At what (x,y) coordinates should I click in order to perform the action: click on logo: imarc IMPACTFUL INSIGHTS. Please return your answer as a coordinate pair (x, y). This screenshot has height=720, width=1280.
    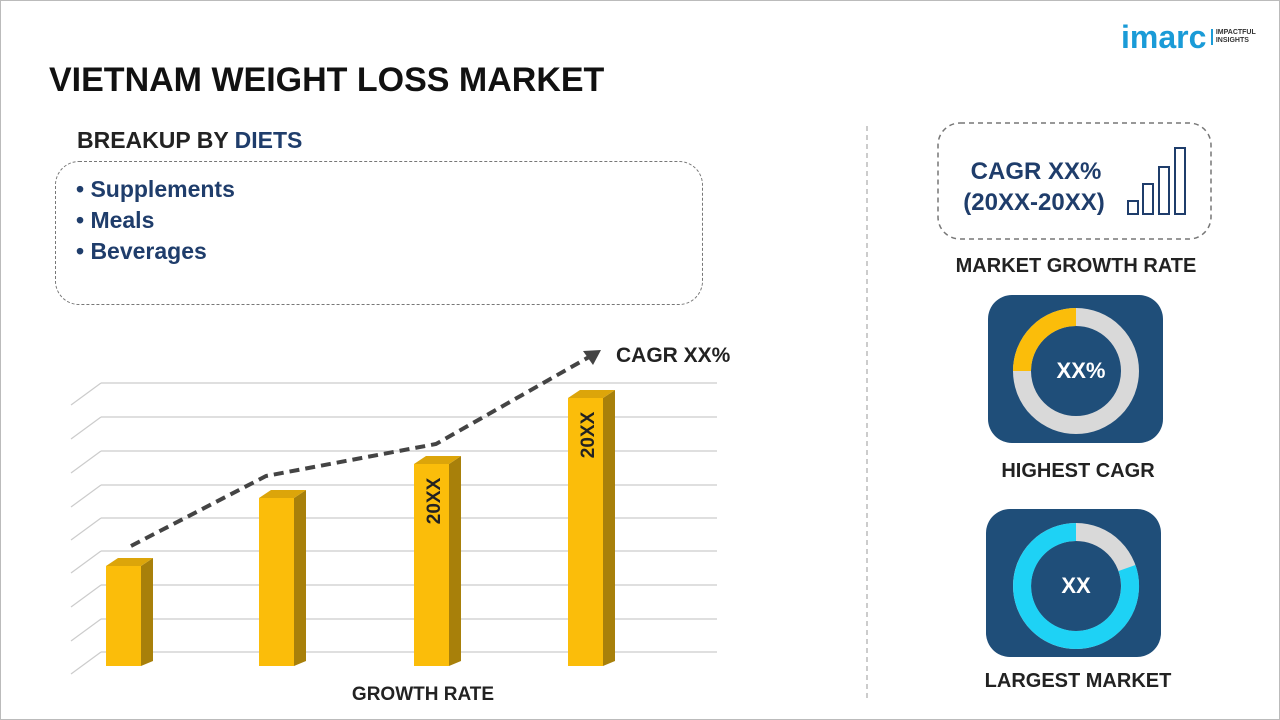
    Looking at the image, I should click on (1188, 37).